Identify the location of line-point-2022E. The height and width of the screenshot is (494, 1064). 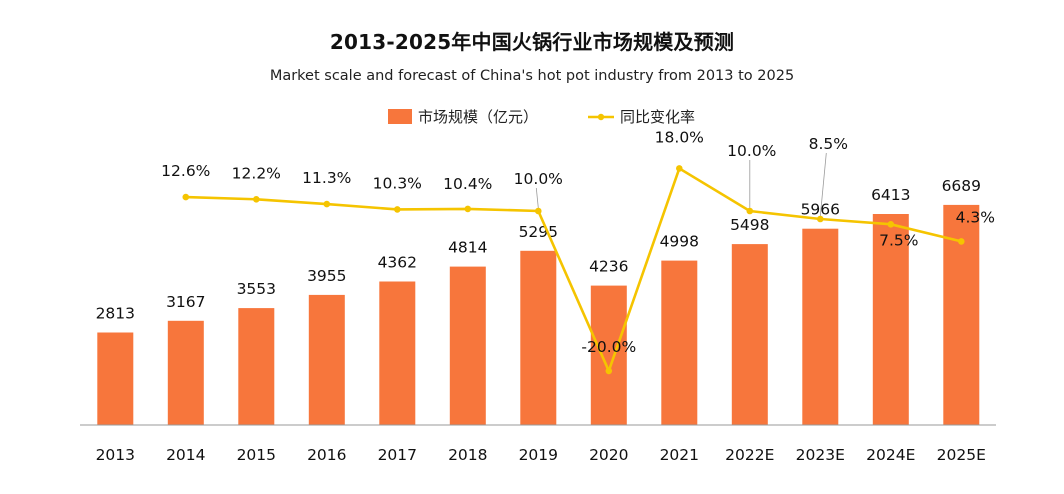
(750, 211).